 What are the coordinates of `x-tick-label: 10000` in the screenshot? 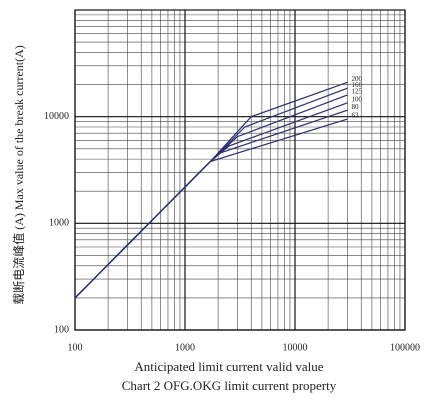 It's located at (295, 347).